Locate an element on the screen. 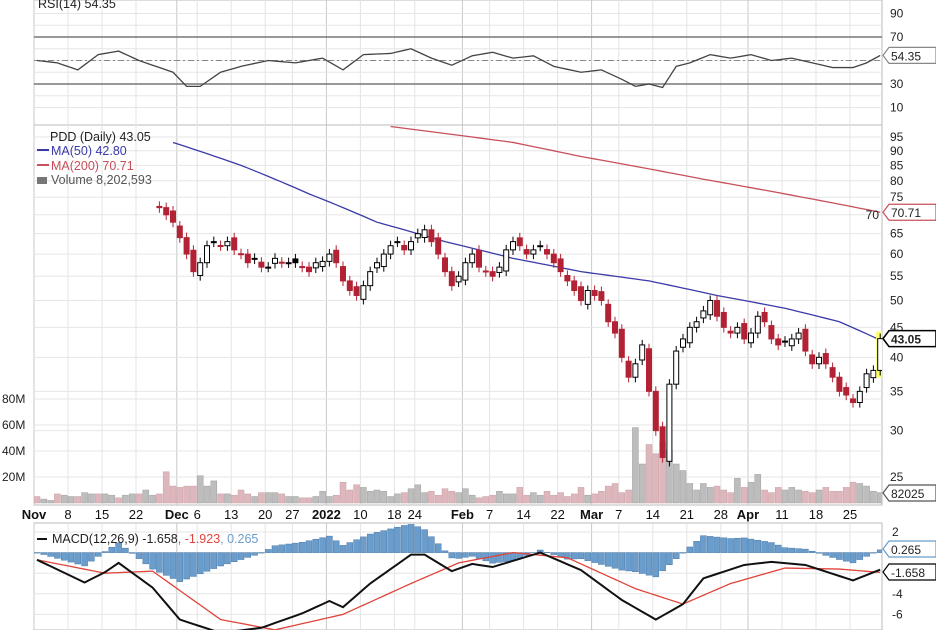 This screenshot has height=630, width=936. macd-legend-swatch is located at coordinates (42, 539).